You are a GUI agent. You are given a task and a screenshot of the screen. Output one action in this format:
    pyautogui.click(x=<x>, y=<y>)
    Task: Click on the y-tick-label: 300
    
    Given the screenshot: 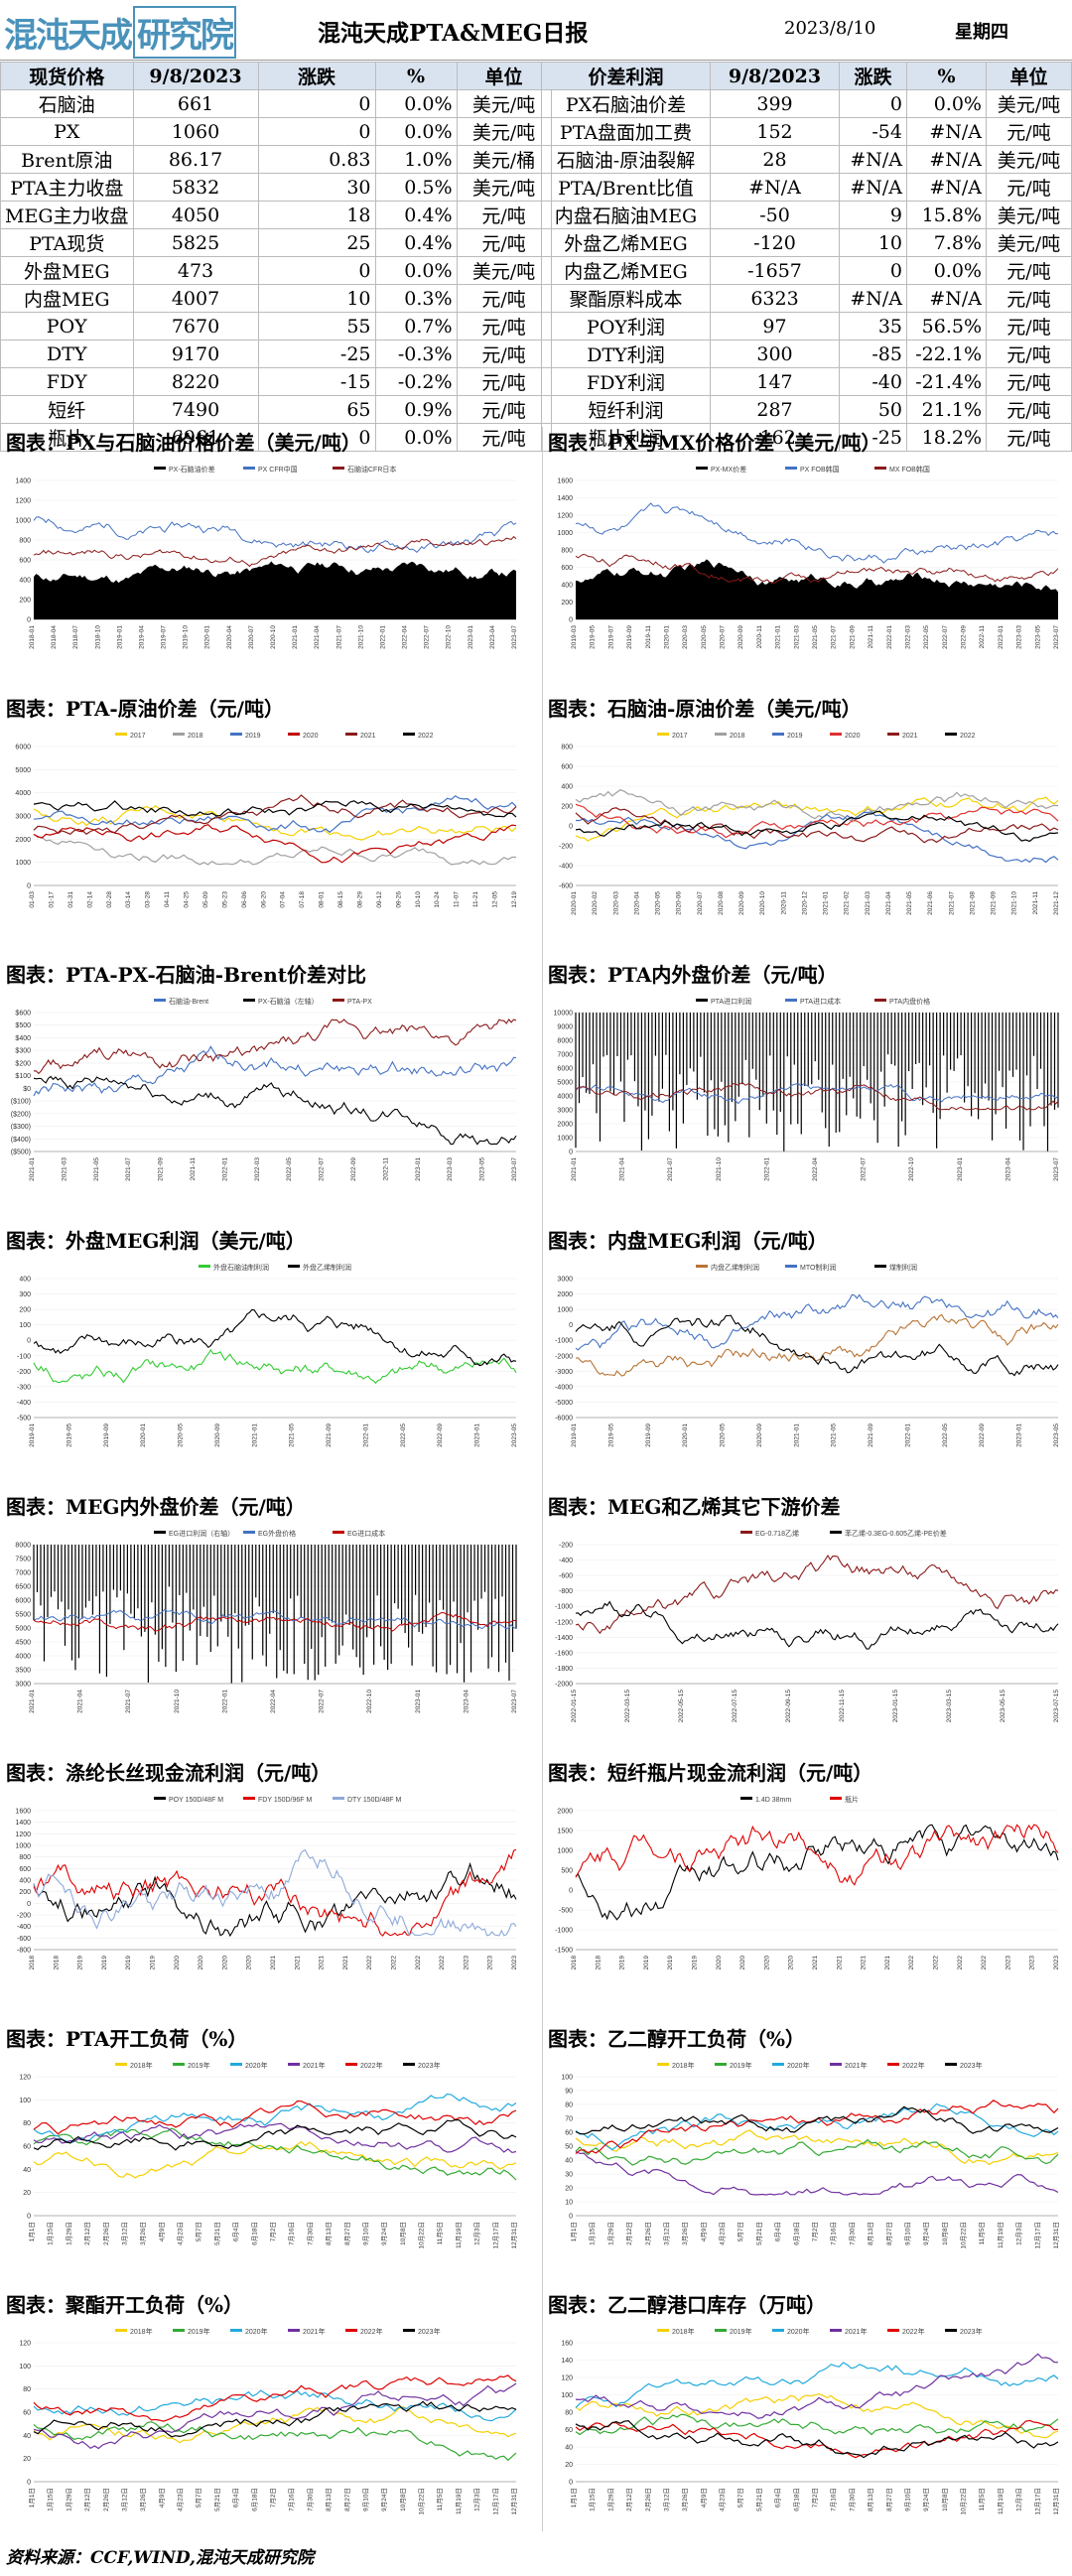 What is the action you would take?
    pyautogui.click(x=25, y=1295)
    